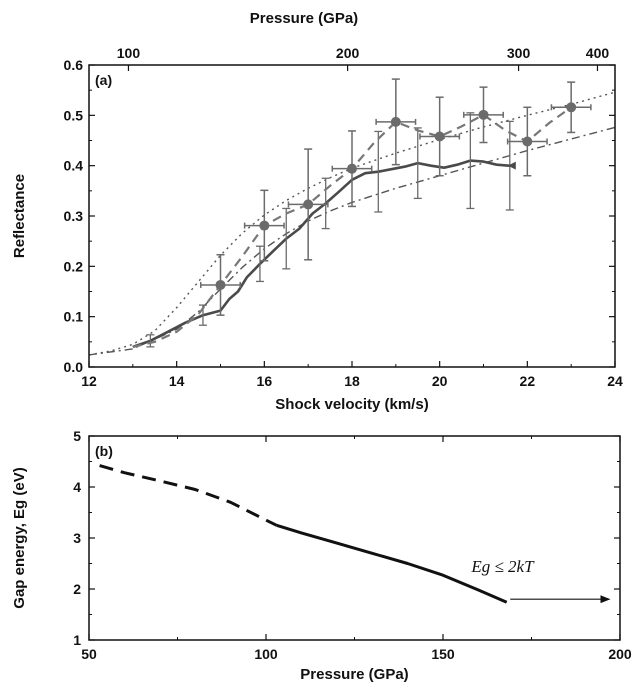 The width and height of the screenshot is (636, 696). Describe the element at coordinates (77, 640) in the screenshot. I see `panel-b-y-tick-label: 1` at that location.